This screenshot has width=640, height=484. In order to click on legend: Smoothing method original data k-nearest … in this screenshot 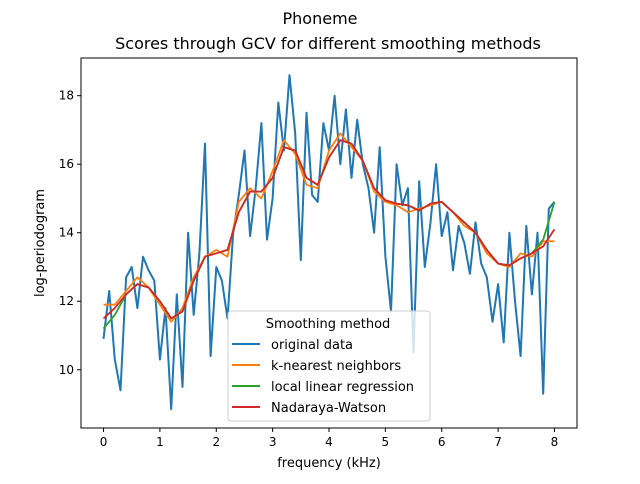, I will do `click(329, 366)`.